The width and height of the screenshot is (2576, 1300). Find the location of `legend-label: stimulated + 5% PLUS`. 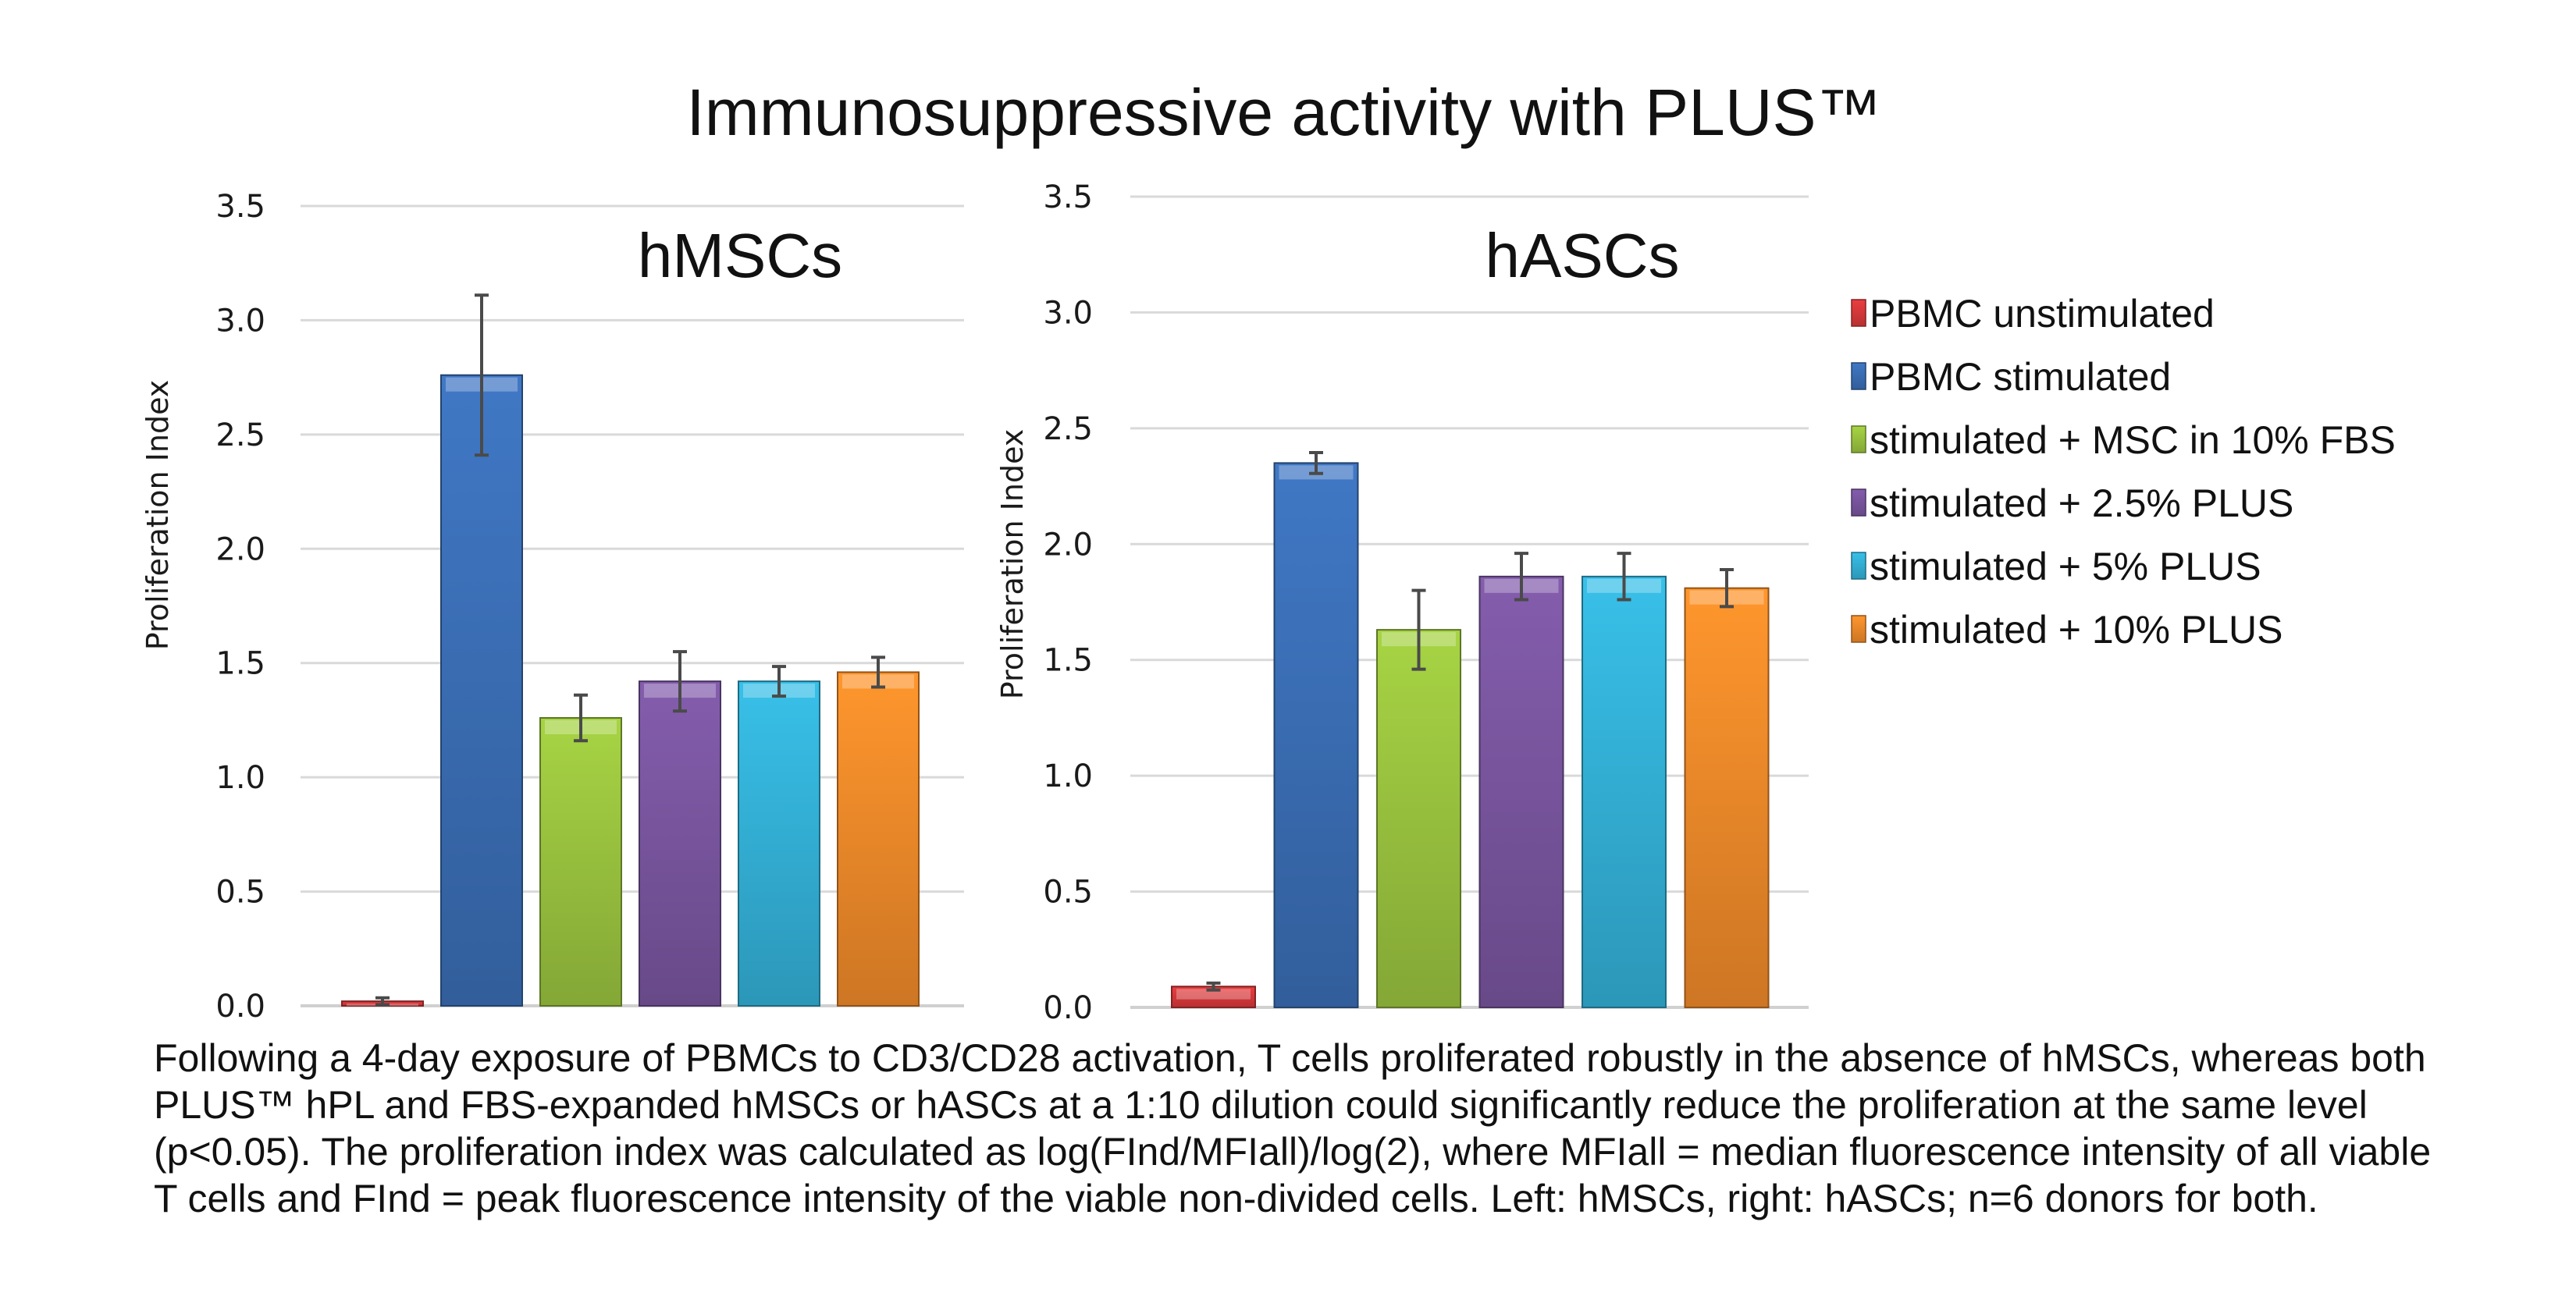

legend-label: stimulated + 5% PLUS is located at coordinates (2065, 566).